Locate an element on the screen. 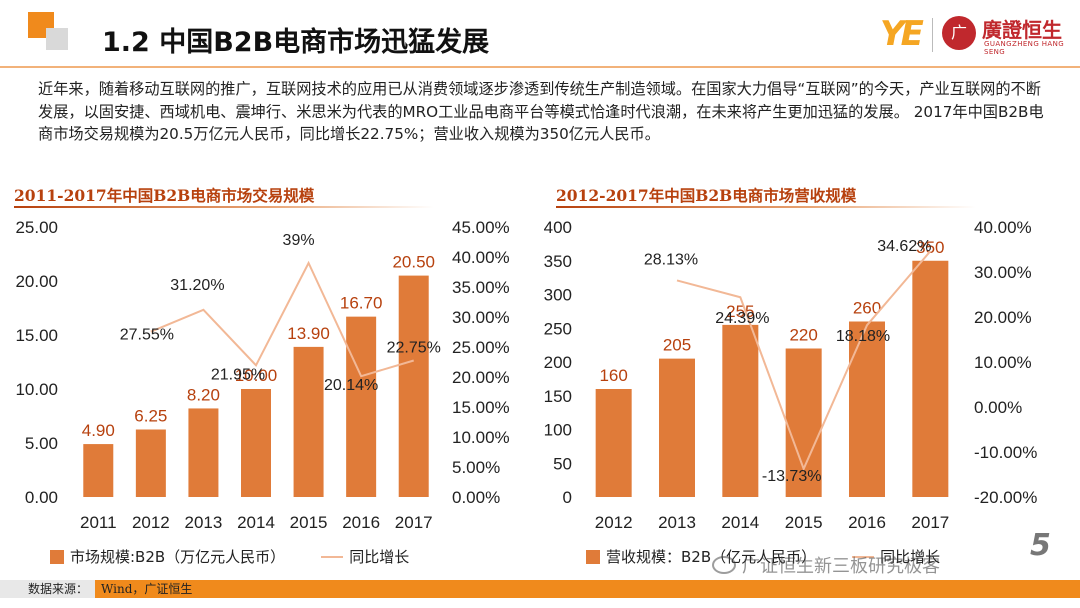 This screenshot has height=608, width=1080. x-tick-label: 2011 is located at coordinates (98, 522).